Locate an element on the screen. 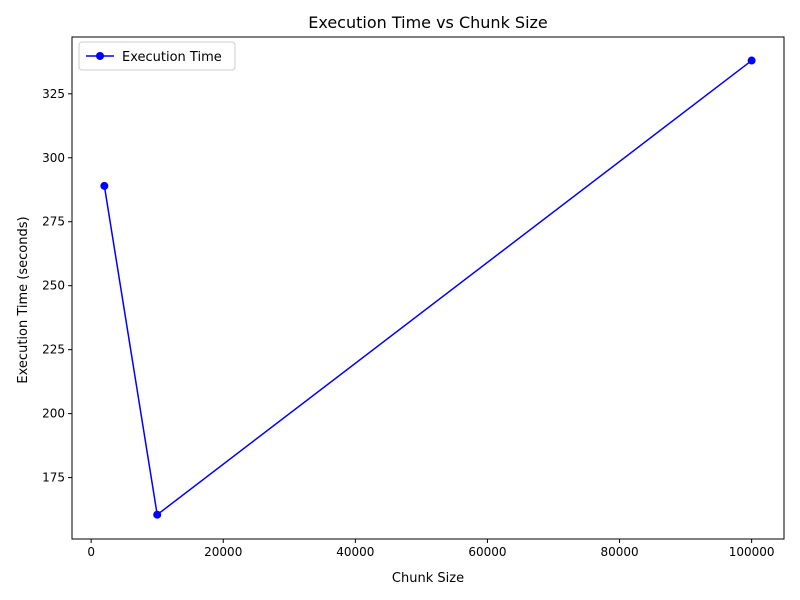  x-tick-label: 40000 is located at coordinates (355, 552).